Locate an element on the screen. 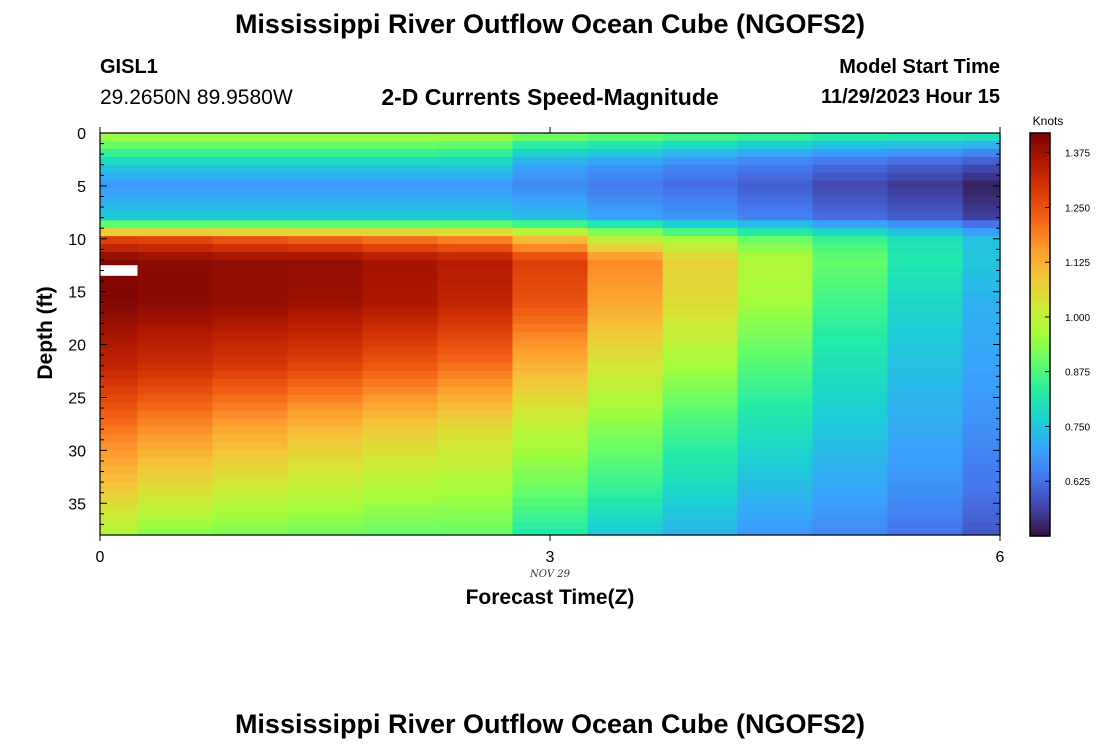 Image resolution: width=1100 pixels, height=750 pixels. colorbar-tick-label: 1.000 is located at coordinates (1077, 318).